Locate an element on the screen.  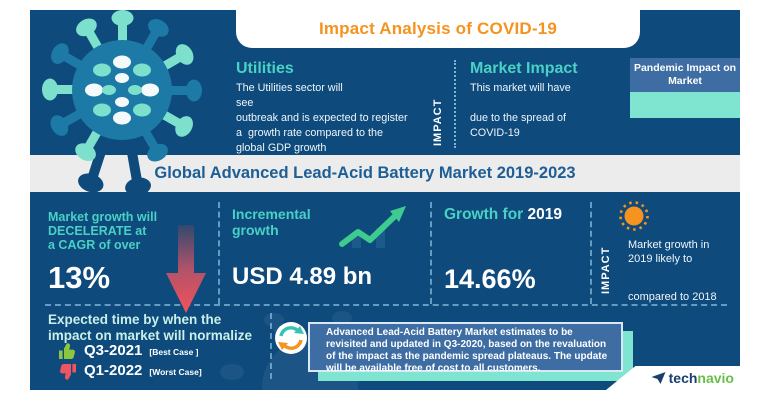
impact-note-line: compared to 2018 is located at coordinates (672, 297).